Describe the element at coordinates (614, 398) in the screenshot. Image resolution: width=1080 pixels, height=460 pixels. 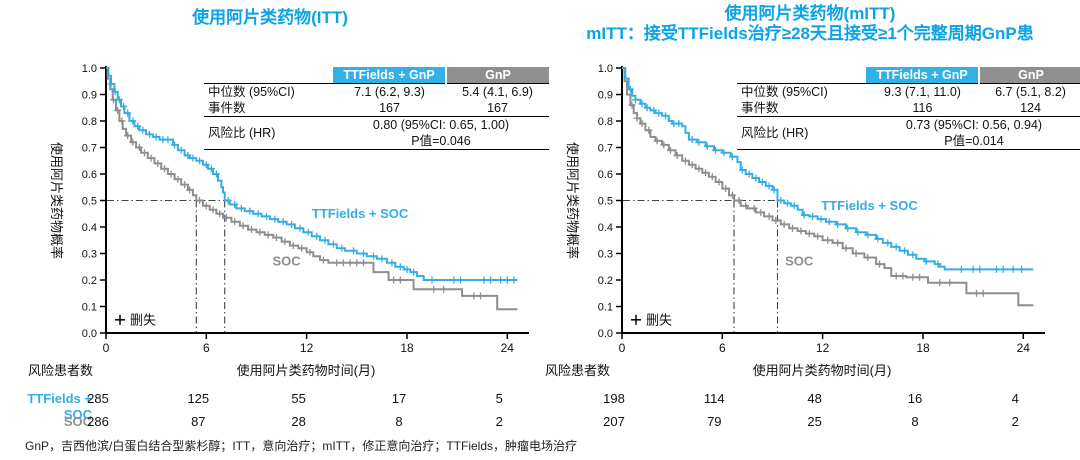
I see `risk-count: 198` at that location.